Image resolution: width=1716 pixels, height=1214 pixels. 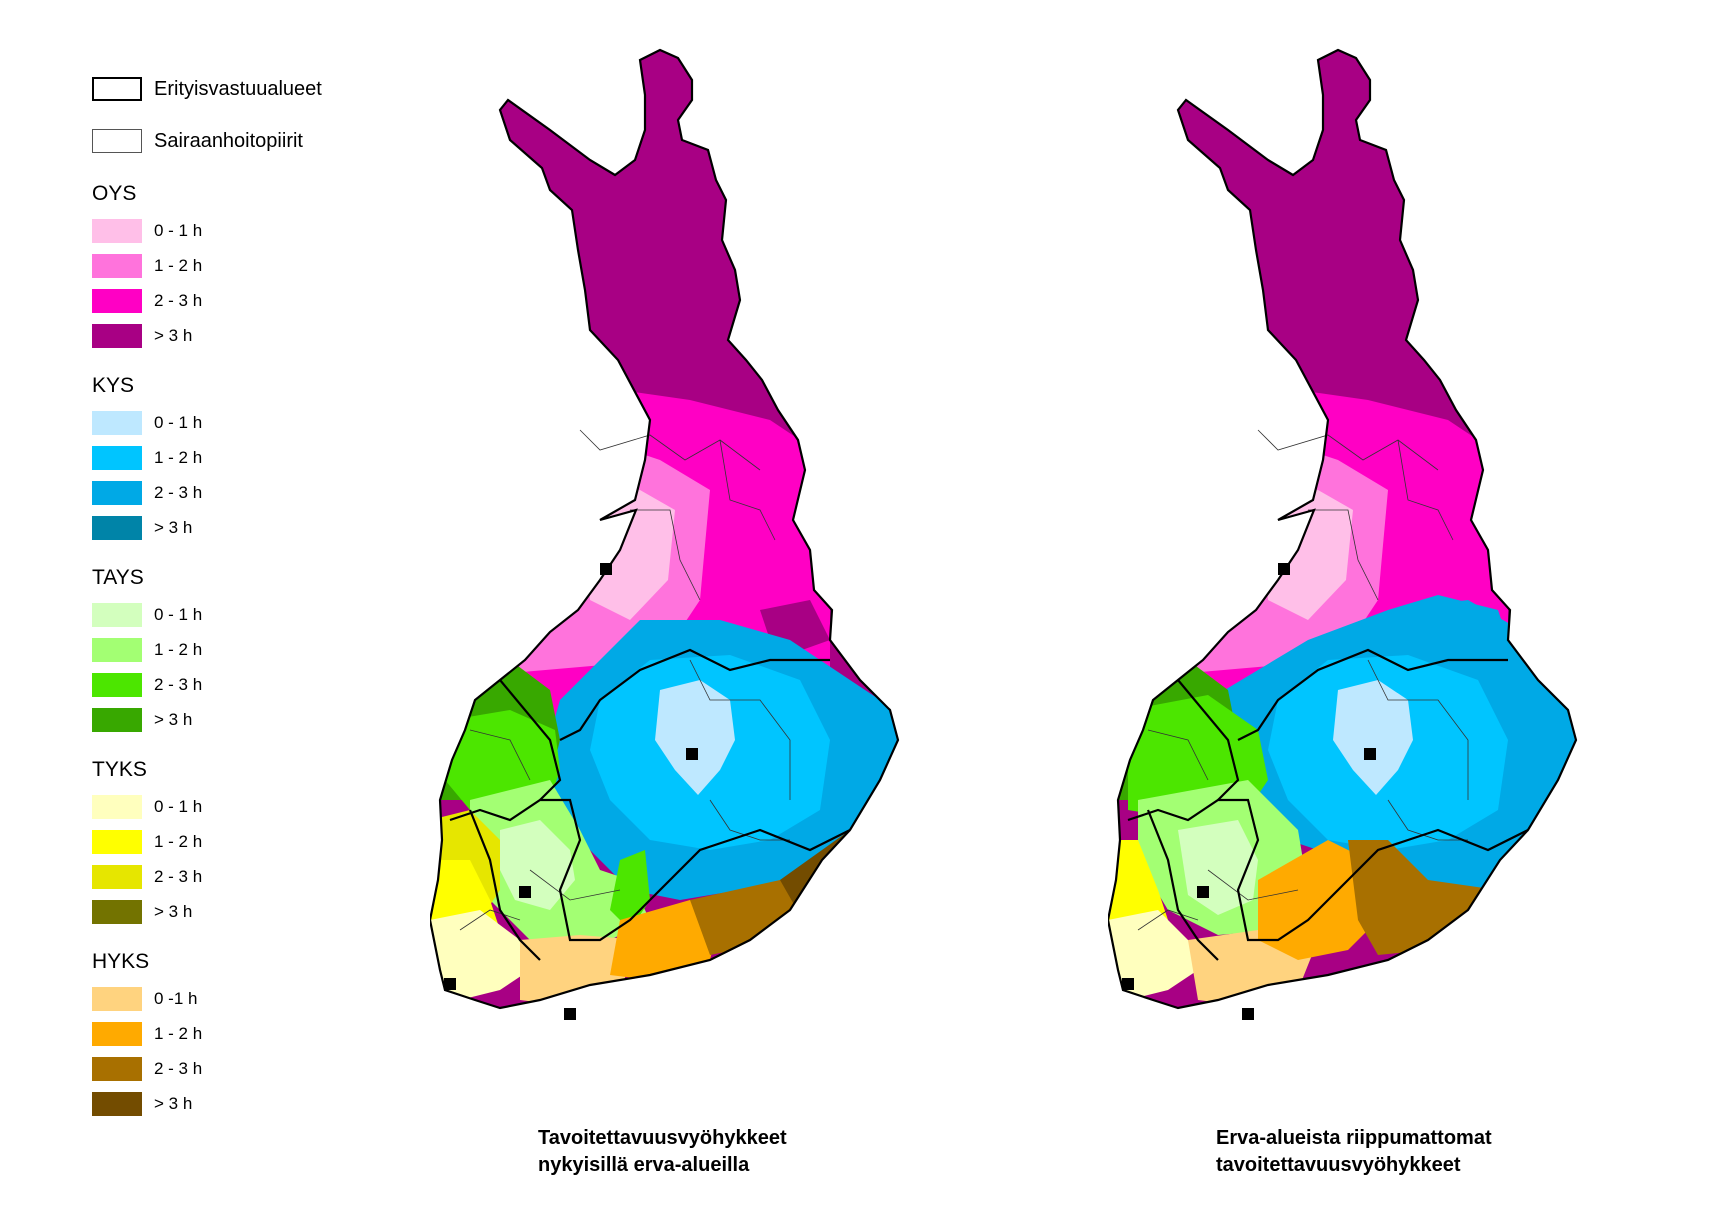 I want to click on caption-line: Tavoitettavuusvyöhykkeet, so click(x=662, y=1138).